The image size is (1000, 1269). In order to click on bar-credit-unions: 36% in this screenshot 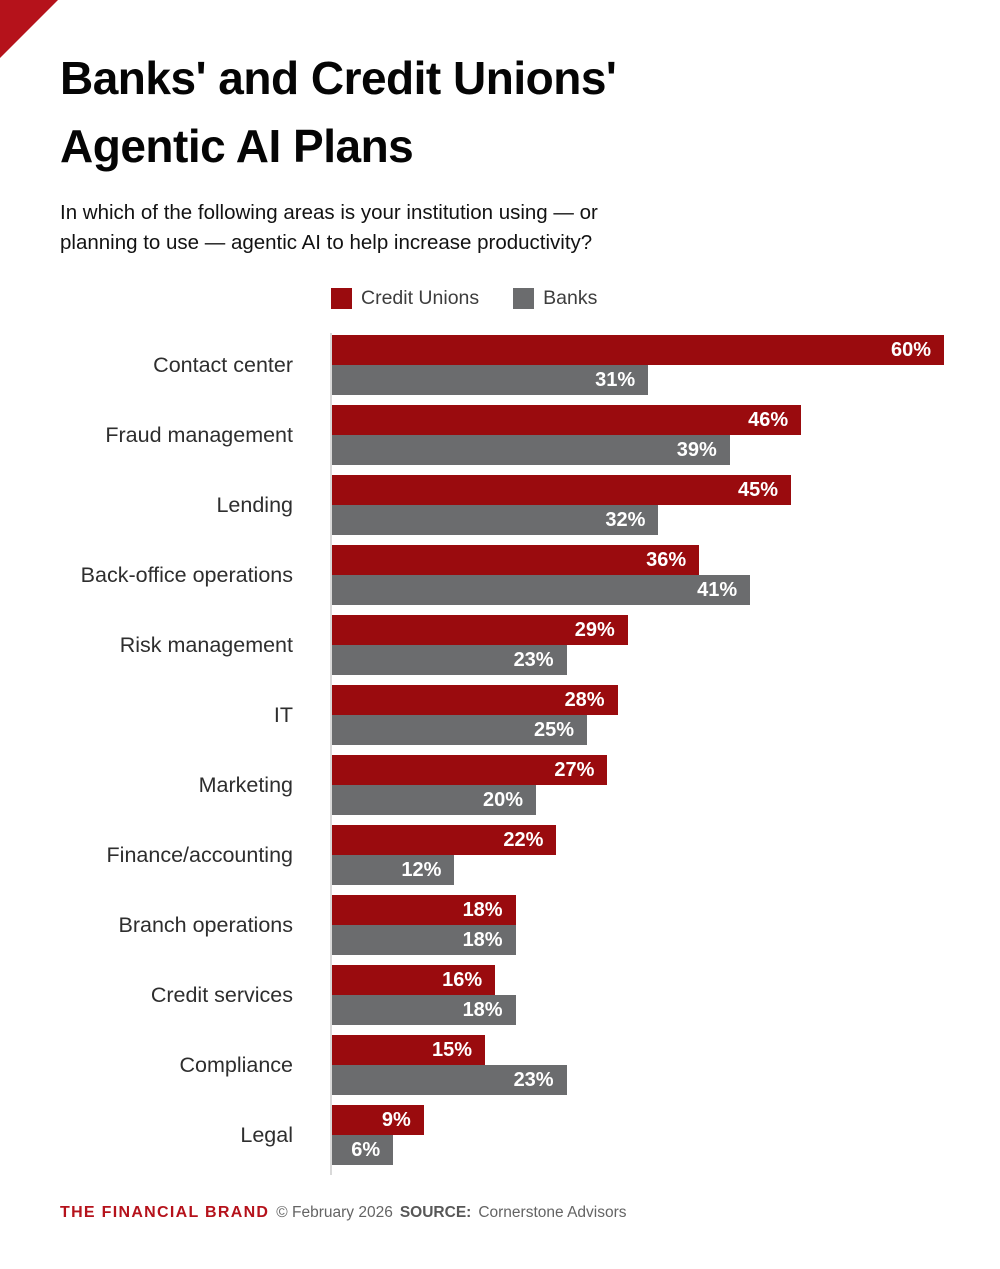, I will do `click(516, 560)`.